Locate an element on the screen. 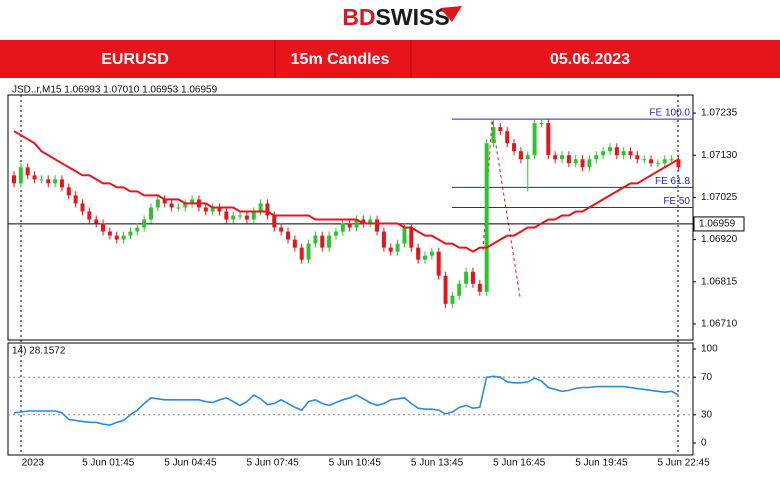 The image size is (780, 483). y-tick-label: 1.06815 is located at coordinates (719, 281).